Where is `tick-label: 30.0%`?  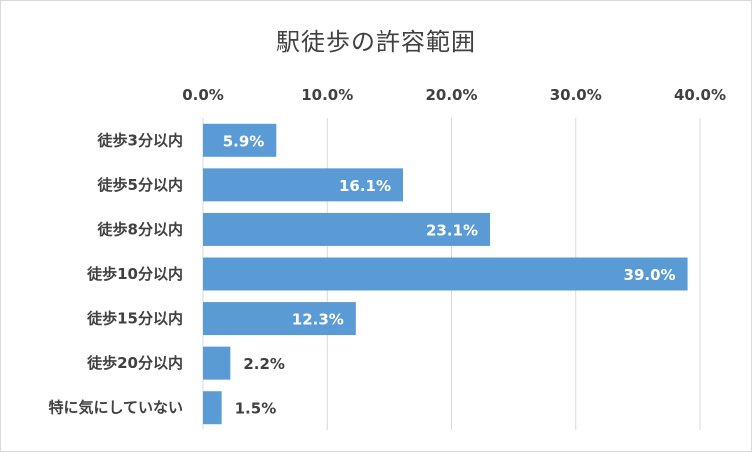 tick-label: 30.0% is located at coordinates (576, 95).